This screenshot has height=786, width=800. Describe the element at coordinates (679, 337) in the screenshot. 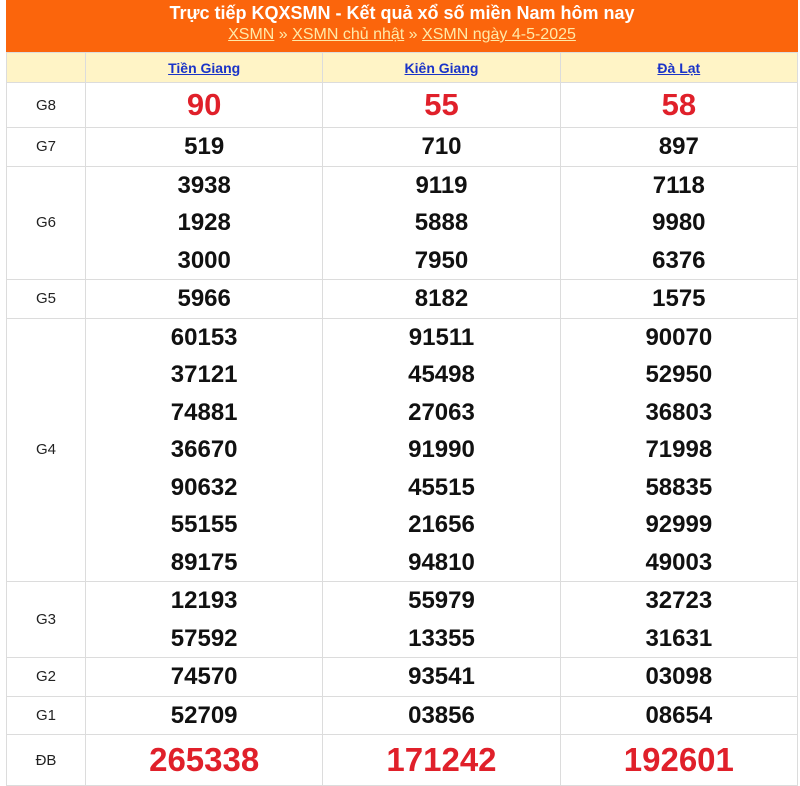

I see `result-number: 90070` at that location.